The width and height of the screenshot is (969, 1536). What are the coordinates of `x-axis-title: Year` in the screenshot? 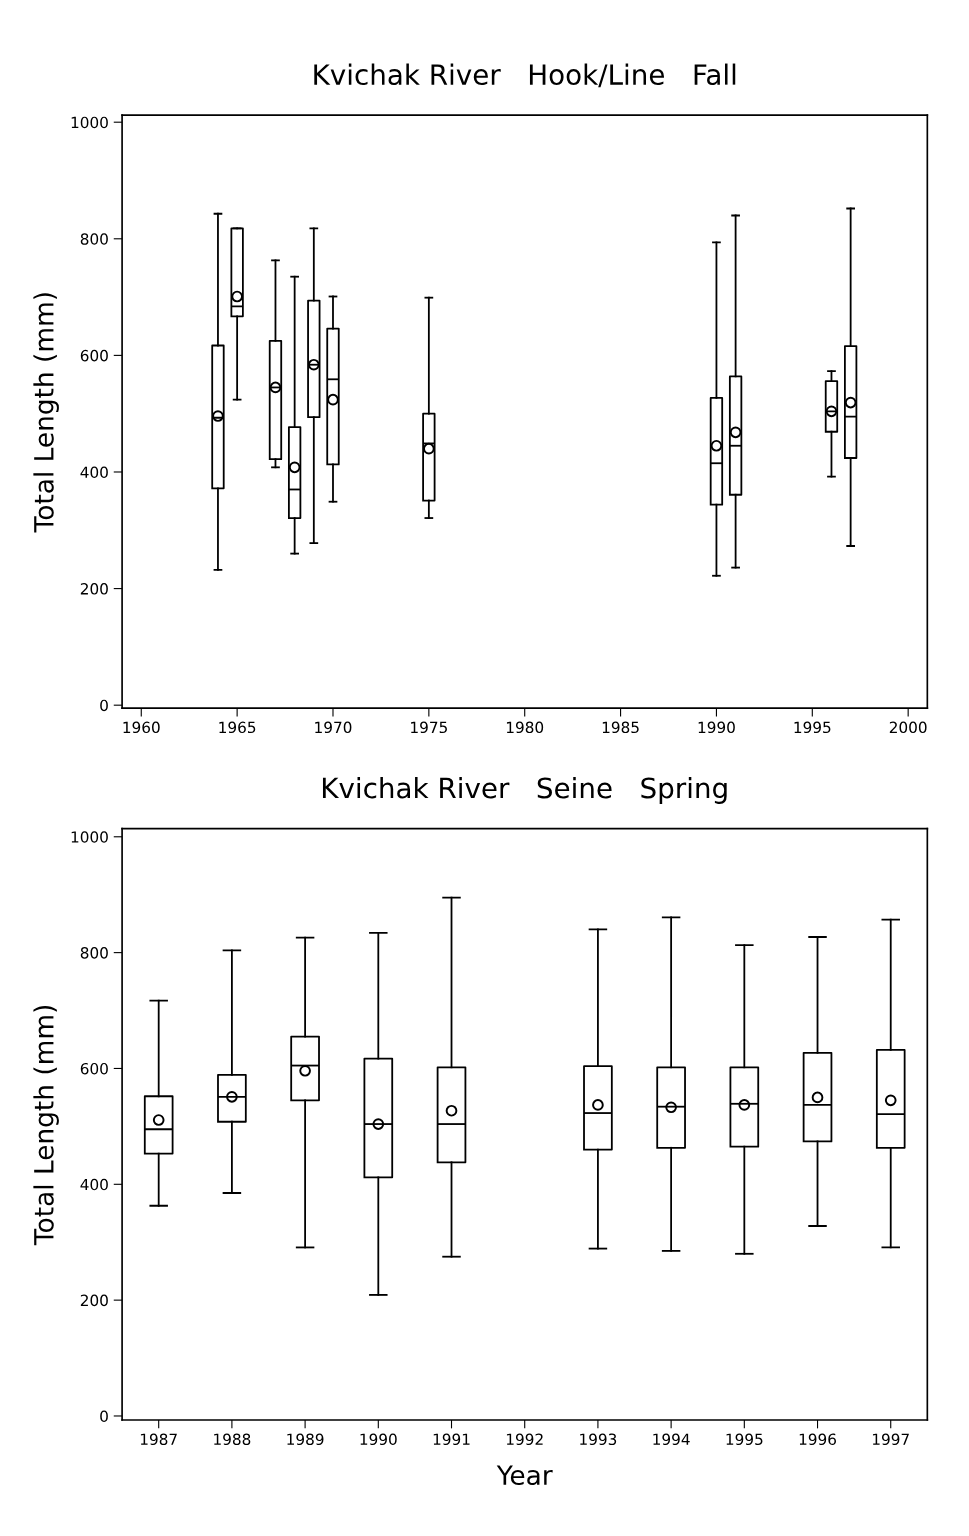 It's located at (524, 1475).